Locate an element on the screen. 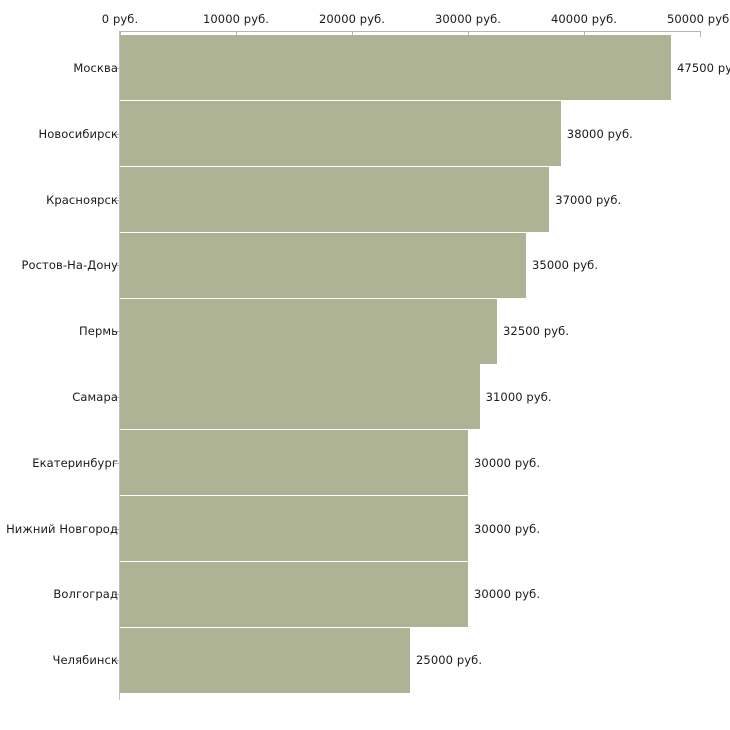  x-axis-tick-label: 30000 руб. is located at coordinates (468, 19).